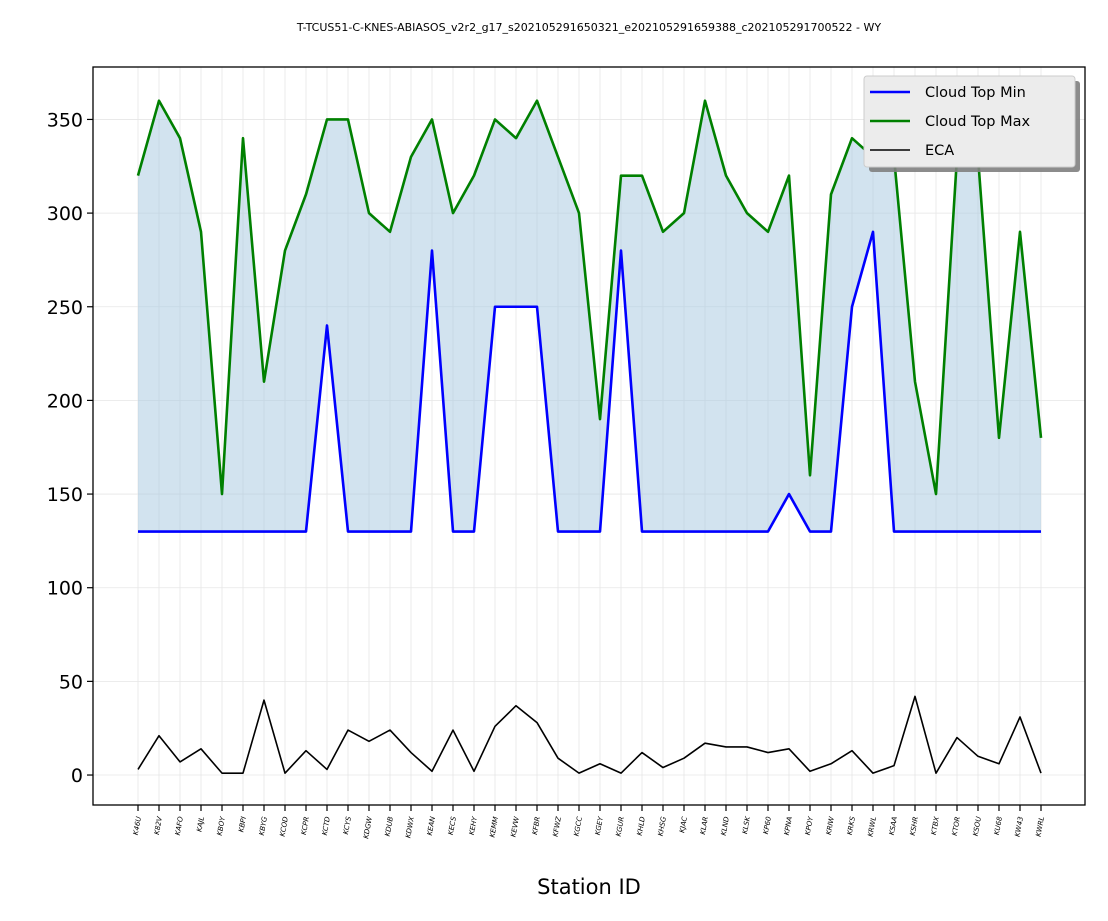 Image resolution: width=1108 pixels, height=921 pixels. What do you see at coordinates (704, 825) in the screenshot?
I see `x-tick-label: KLAR` at bounding box center [704, 825].